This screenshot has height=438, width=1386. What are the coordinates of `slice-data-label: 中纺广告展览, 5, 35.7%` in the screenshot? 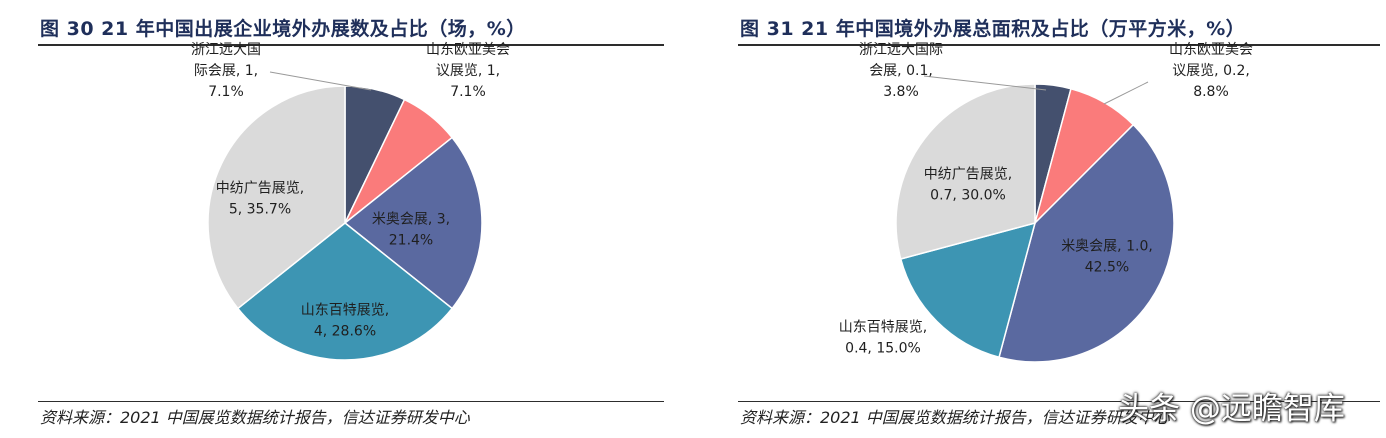 It's located at (260, 199).